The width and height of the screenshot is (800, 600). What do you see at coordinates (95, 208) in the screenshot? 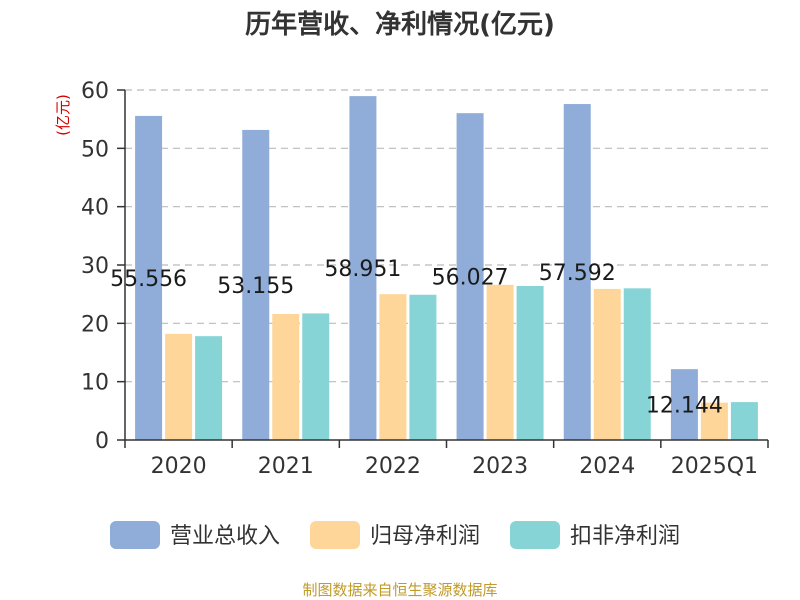
I see `y-tick-label: 40` at bounding box center [95, 208].